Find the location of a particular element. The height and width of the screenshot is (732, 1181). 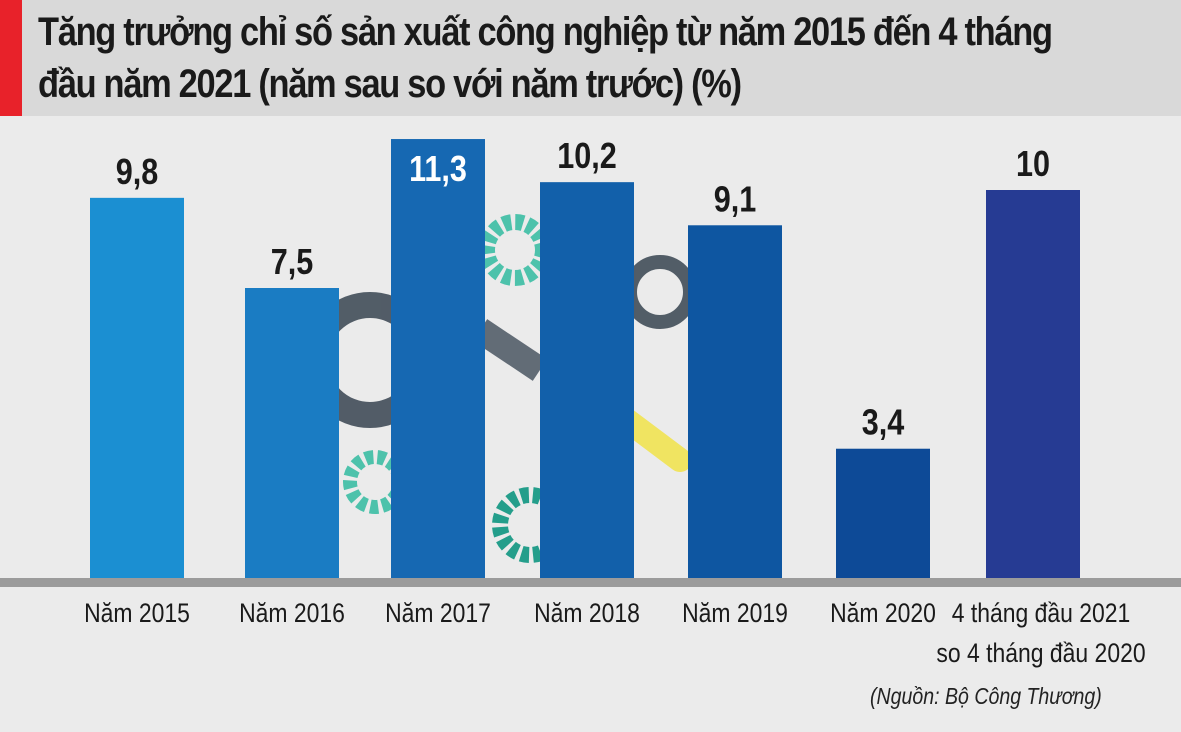

wrench-handle is located at coordinates (510, 350).